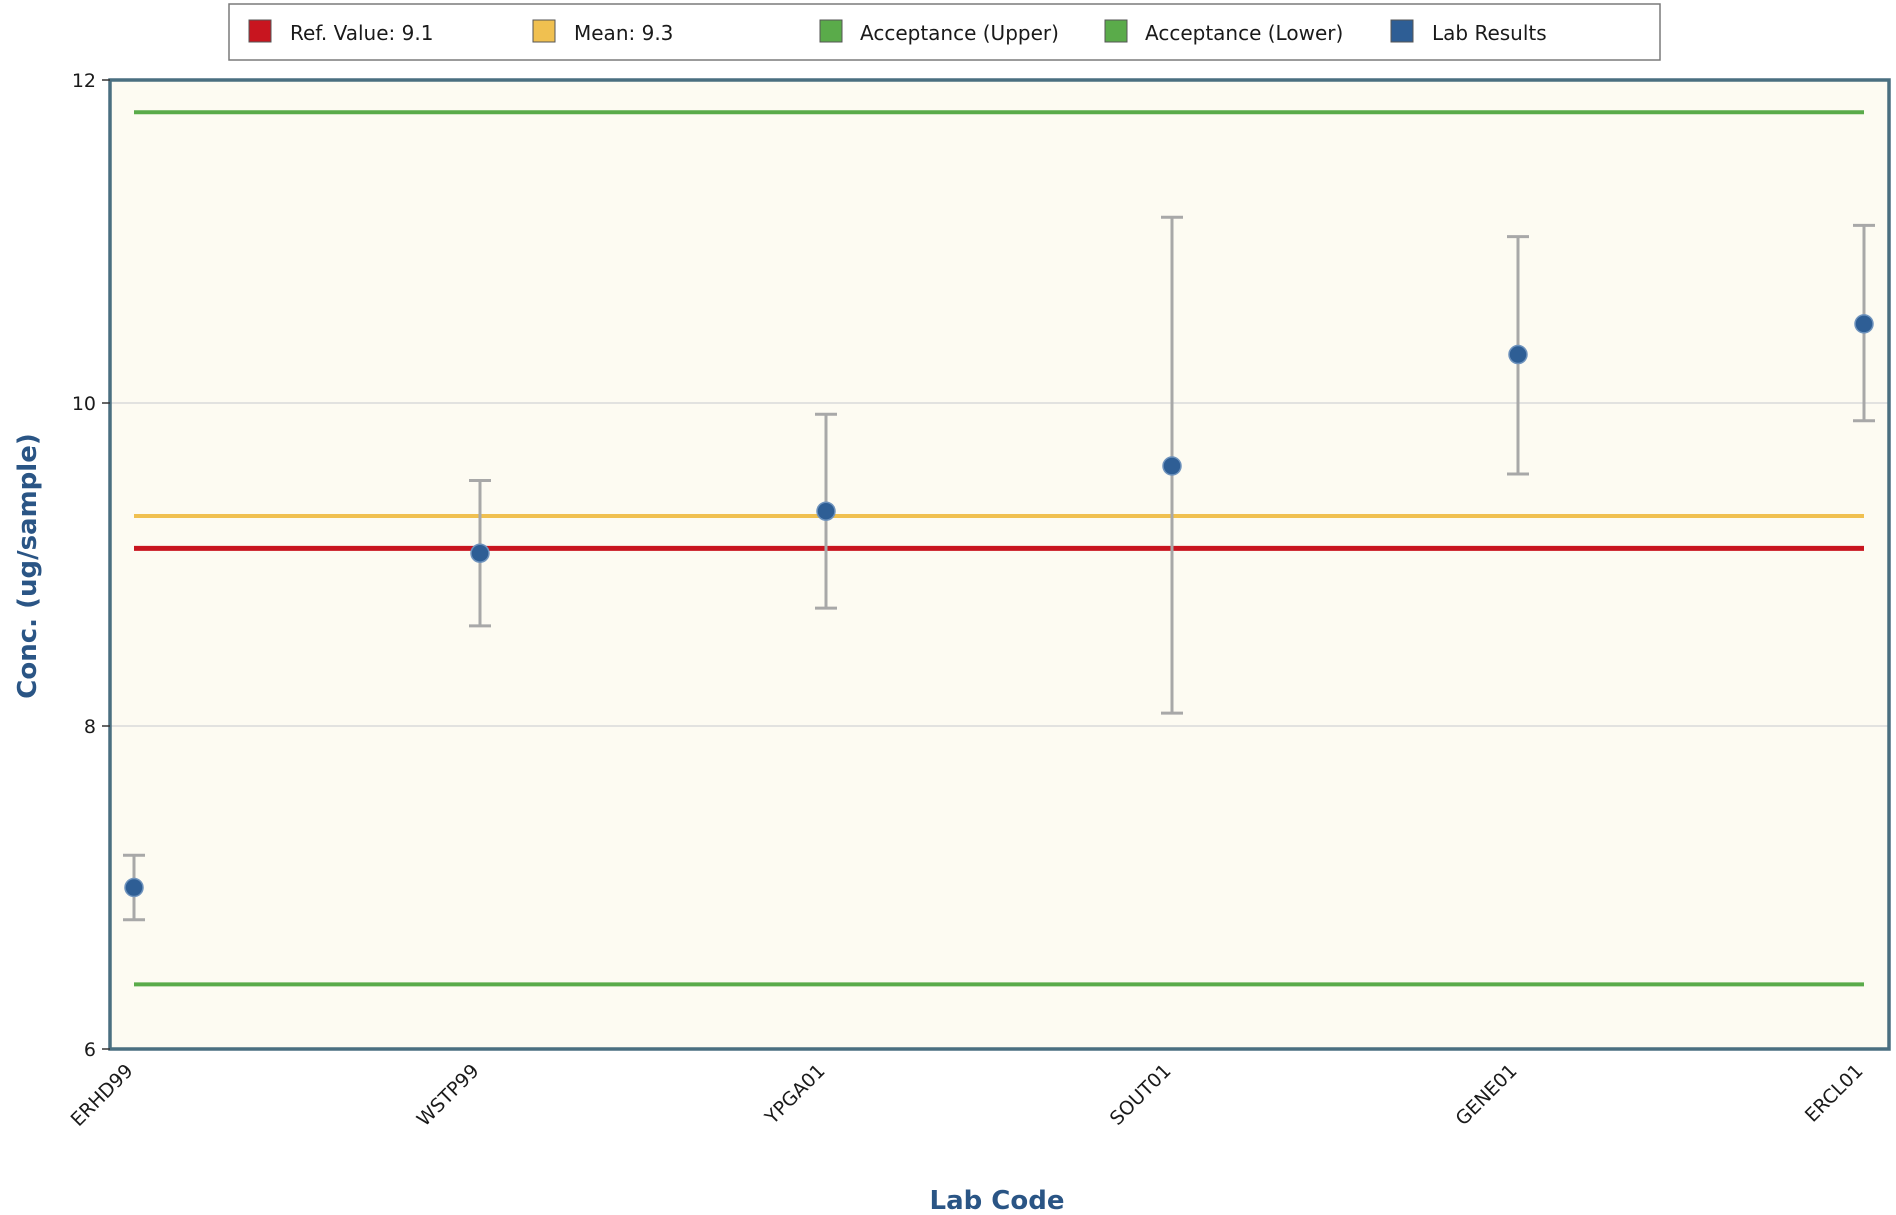 This screenshot has width=1896, height=1215. Describe the element at coordinates (1141, 1095) in the screenshot. I see `x-tick-label-SOUT01: SOUT01` at that location.